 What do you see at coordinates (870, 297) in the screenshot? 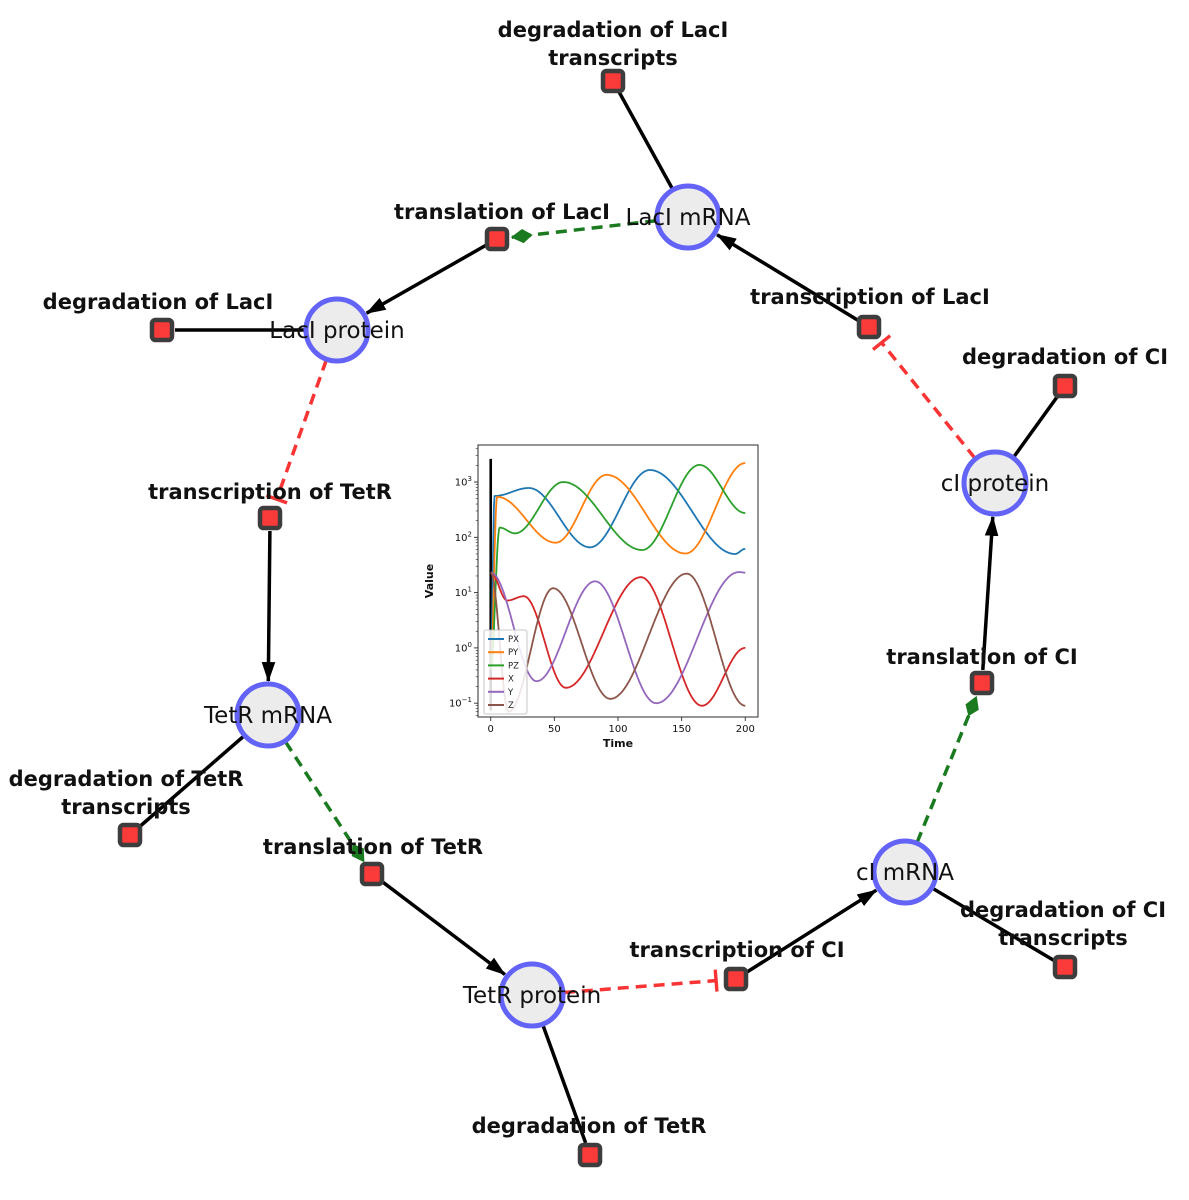
I see `reaction-label-transcription-of-laci: transcription of LacI` at bounding box center [870, 297].